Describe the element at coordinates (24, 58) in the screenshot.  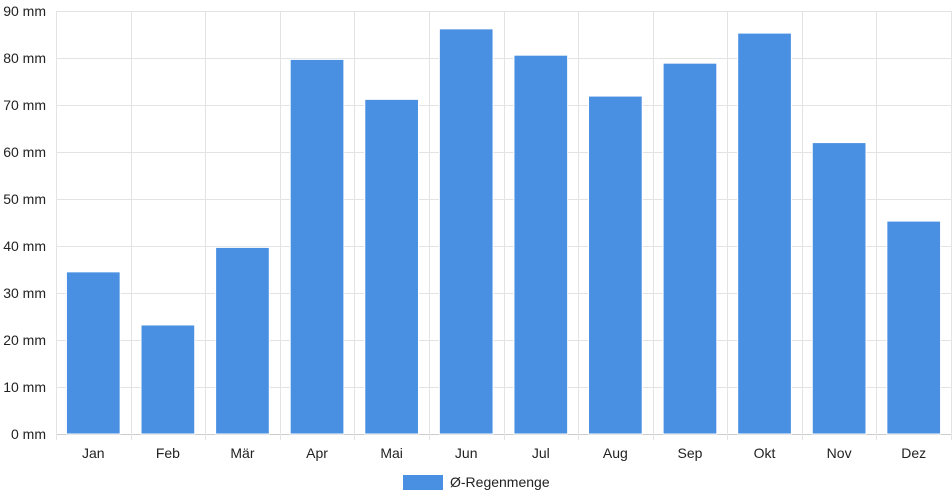
I see `y-tick-label: 80 mm` at that location.